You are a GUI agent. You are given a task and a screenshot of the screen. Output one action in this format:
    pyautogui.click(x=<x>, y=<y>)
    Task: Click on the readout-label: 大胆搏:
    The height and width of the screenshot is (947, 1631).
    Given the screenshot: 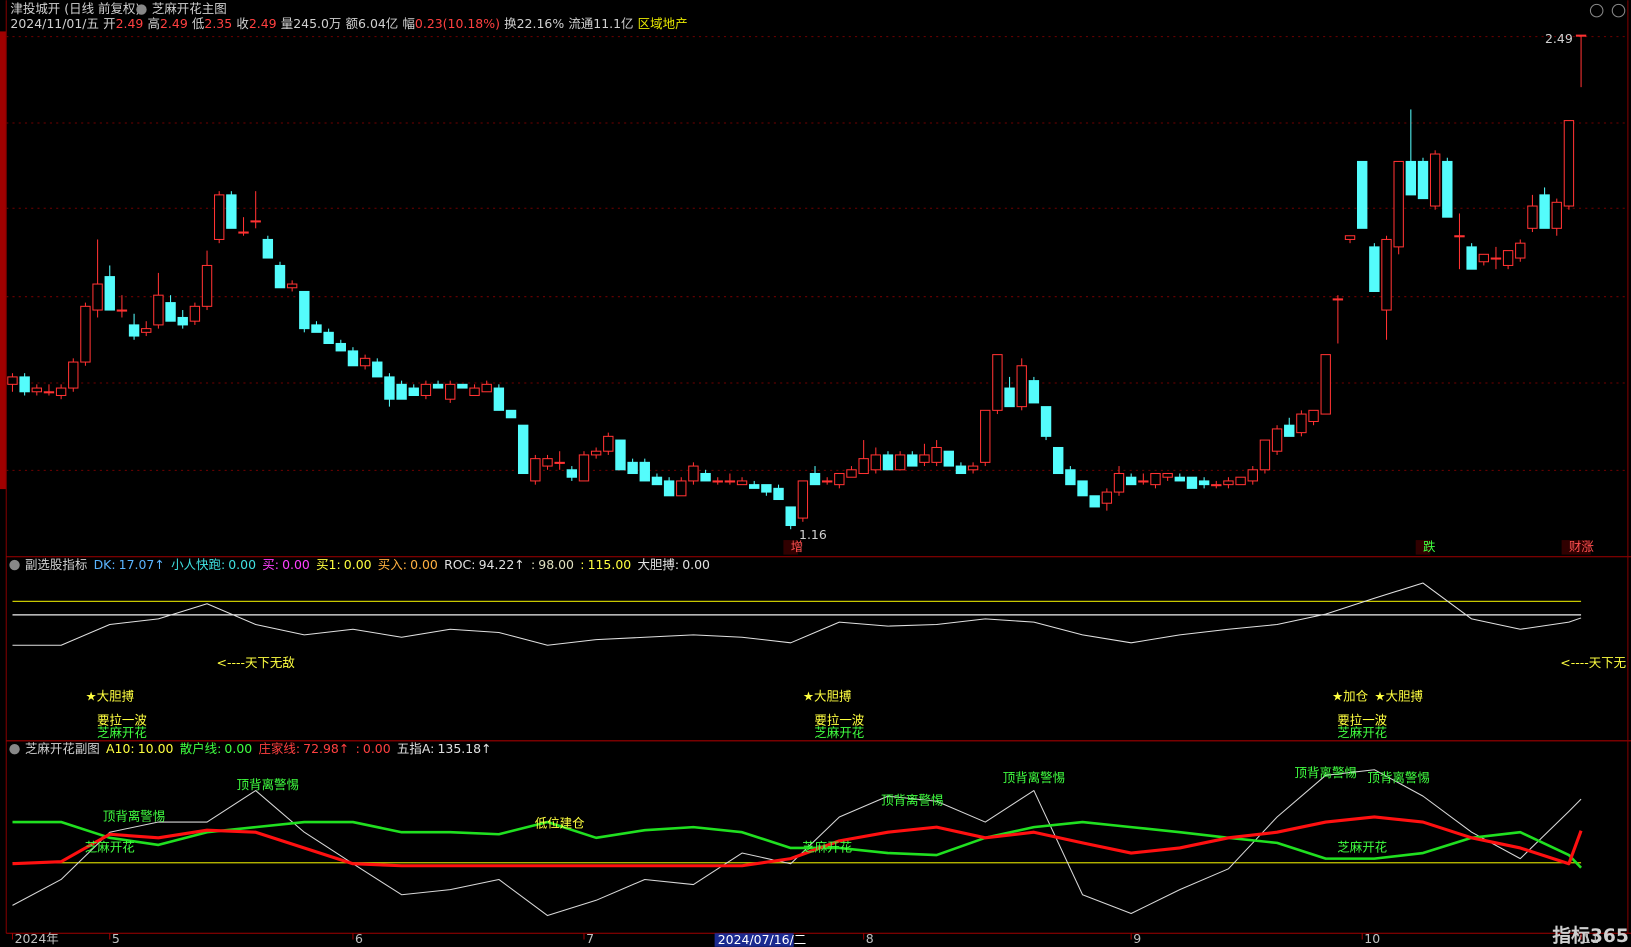 What is the action you would take?
    pyautogui.click(x=658, y=564)
    